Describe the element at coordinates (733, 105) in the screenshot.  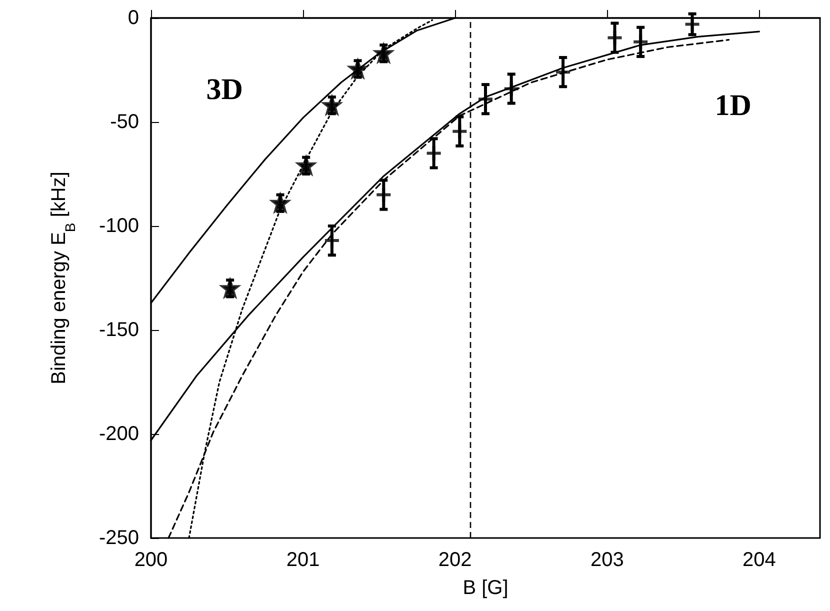
I see `annotation: 1D` at that location.